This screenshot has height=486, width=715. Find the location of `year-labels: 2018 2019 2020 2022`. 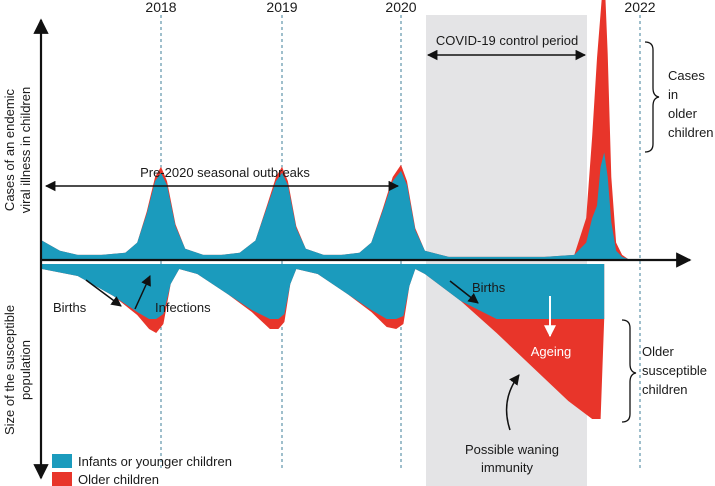

year-labels: 2018 2019 2020 2022 is located at coordinates (400, 7).